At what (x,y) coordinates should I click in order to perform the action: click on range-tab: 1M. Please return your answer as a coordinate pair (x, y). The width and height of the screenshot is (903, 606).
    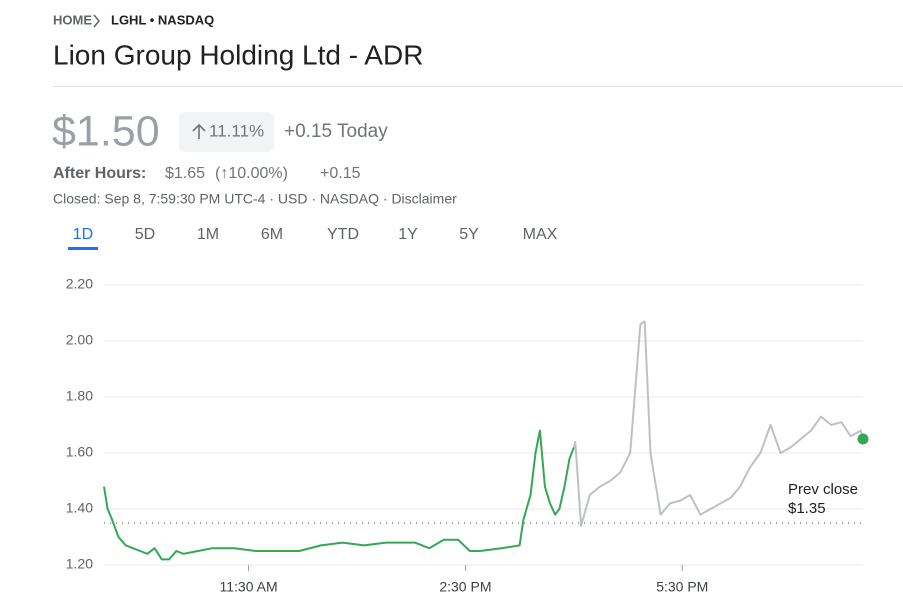
    Looking at the image, I should click on (208, 234).